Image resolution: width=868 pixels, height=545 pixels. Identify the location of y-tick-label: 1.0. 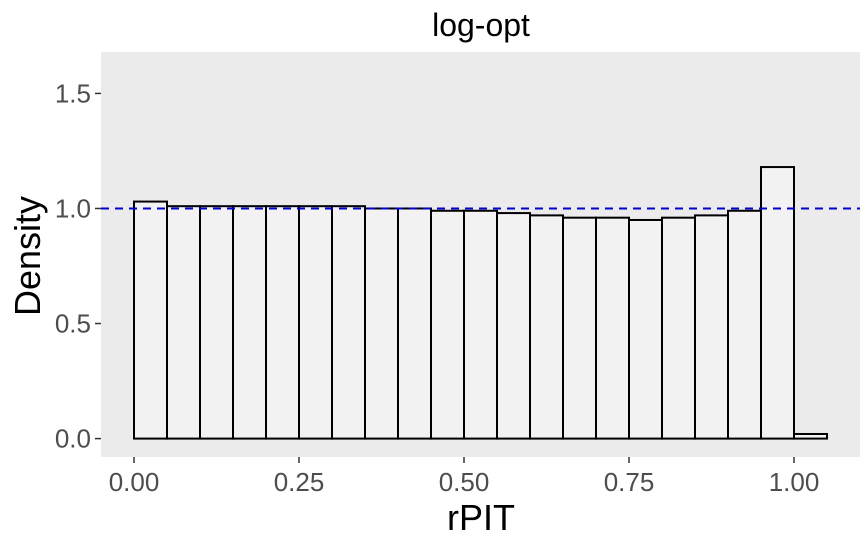
(73, 208).